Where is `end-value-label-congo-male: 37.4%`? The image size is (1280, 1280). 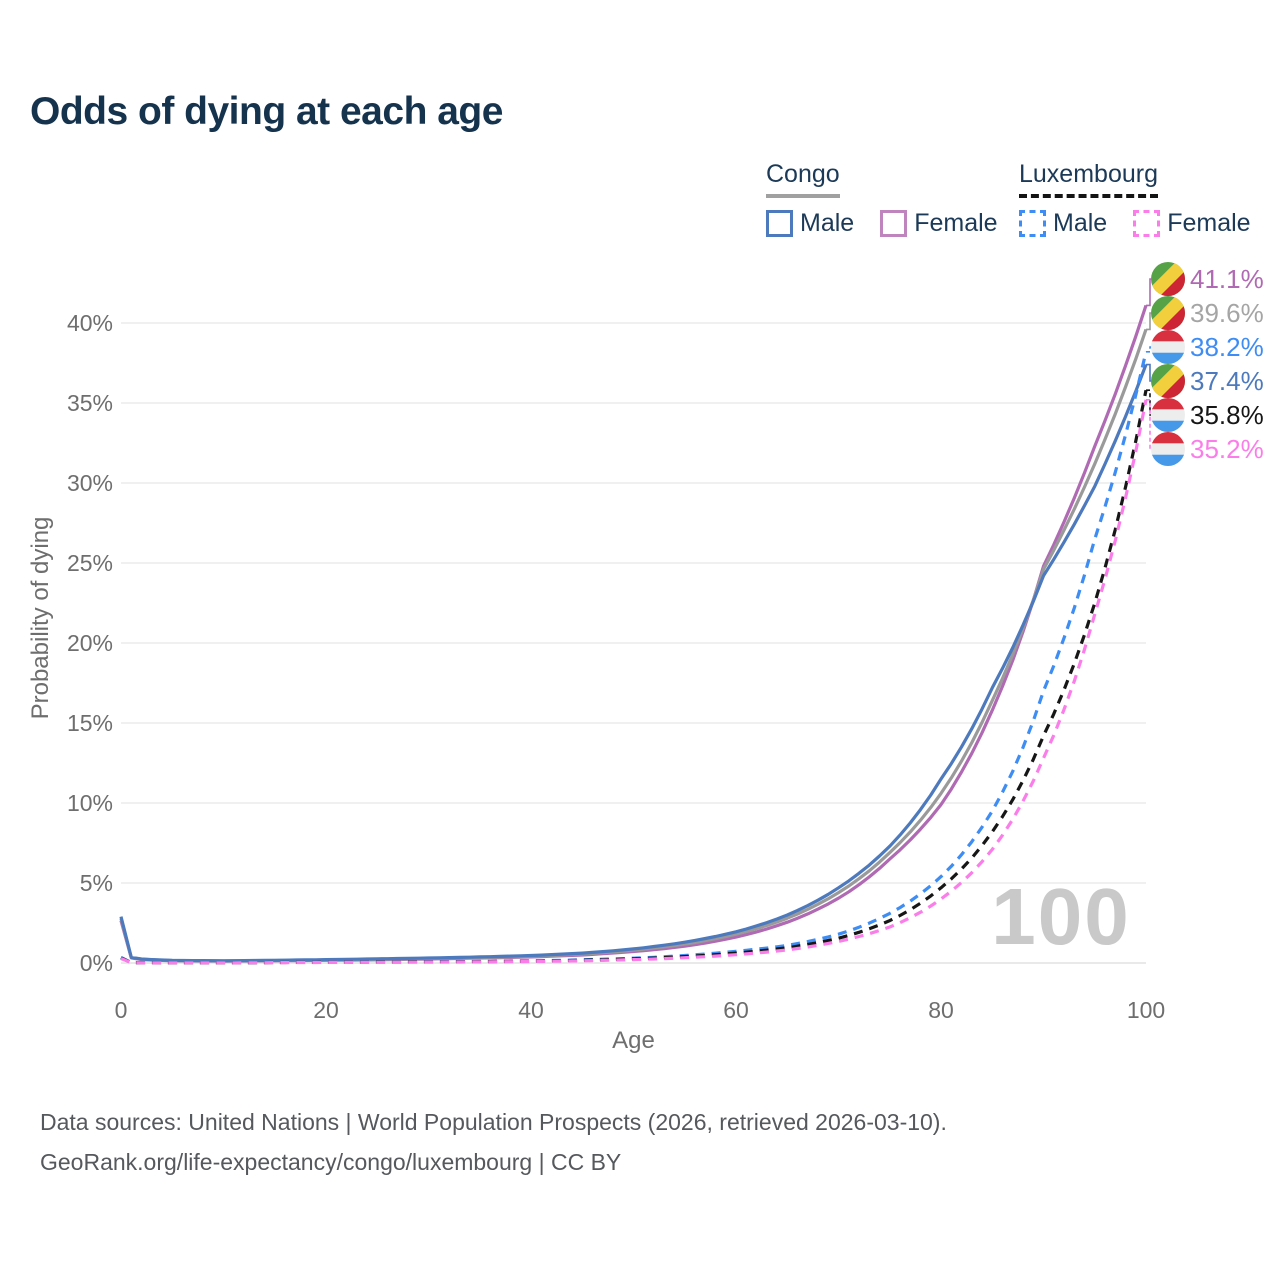 end-value-label-congo-male: 37.4% is located at coordinates (1227, 381).